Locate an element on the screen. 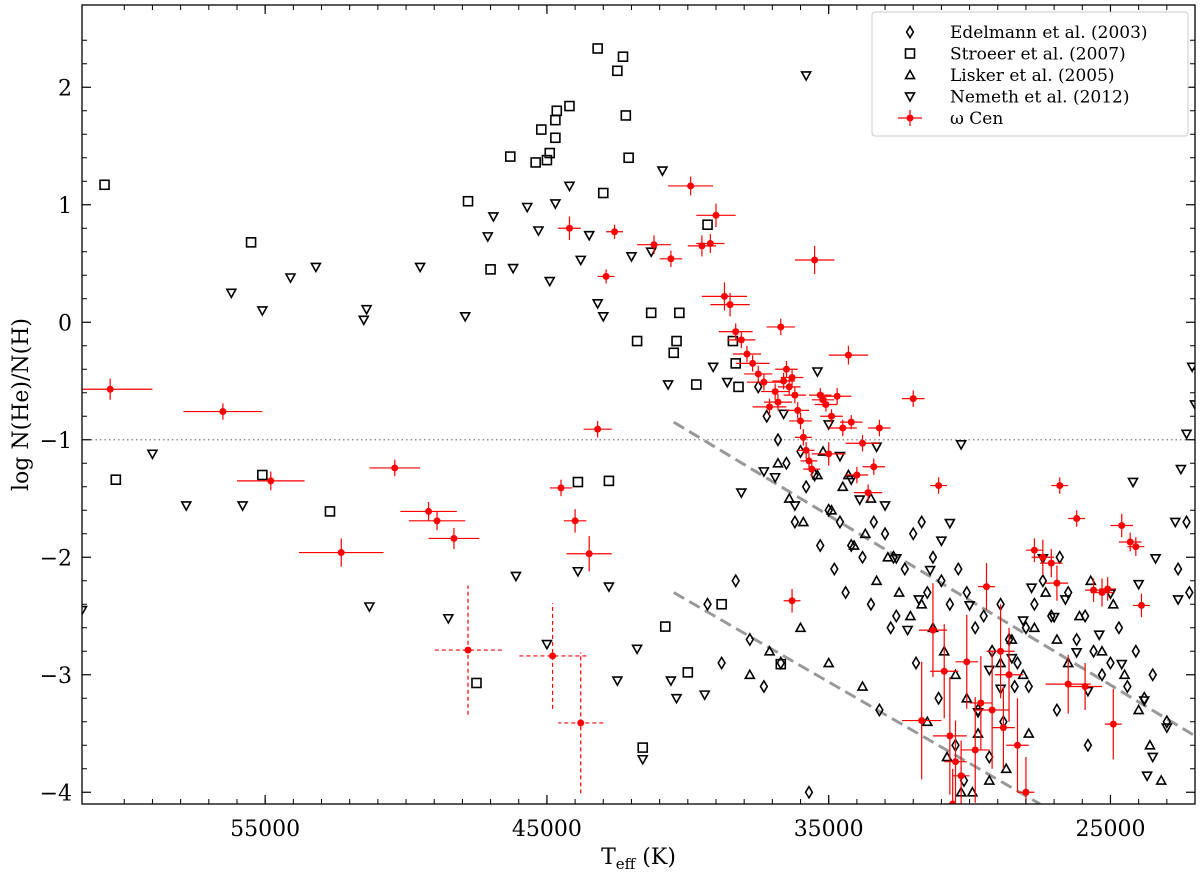 This screenshot has height=872, width=1200. y-tick-label: 2 is located at coordinates (65, 88).